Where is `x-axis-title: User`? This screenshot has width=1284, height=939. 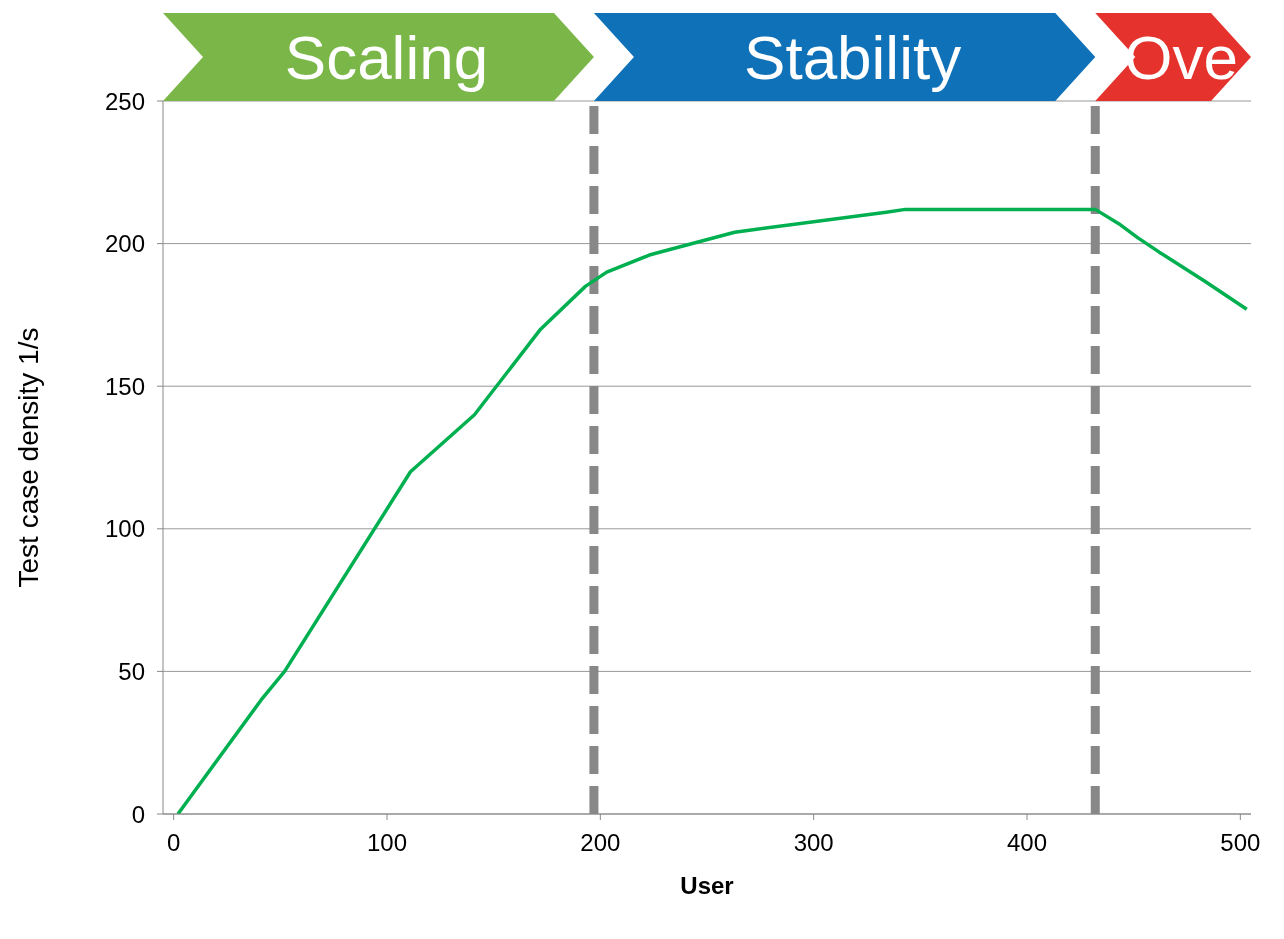 x-axis-title: User is located at coordinates (707, 885).